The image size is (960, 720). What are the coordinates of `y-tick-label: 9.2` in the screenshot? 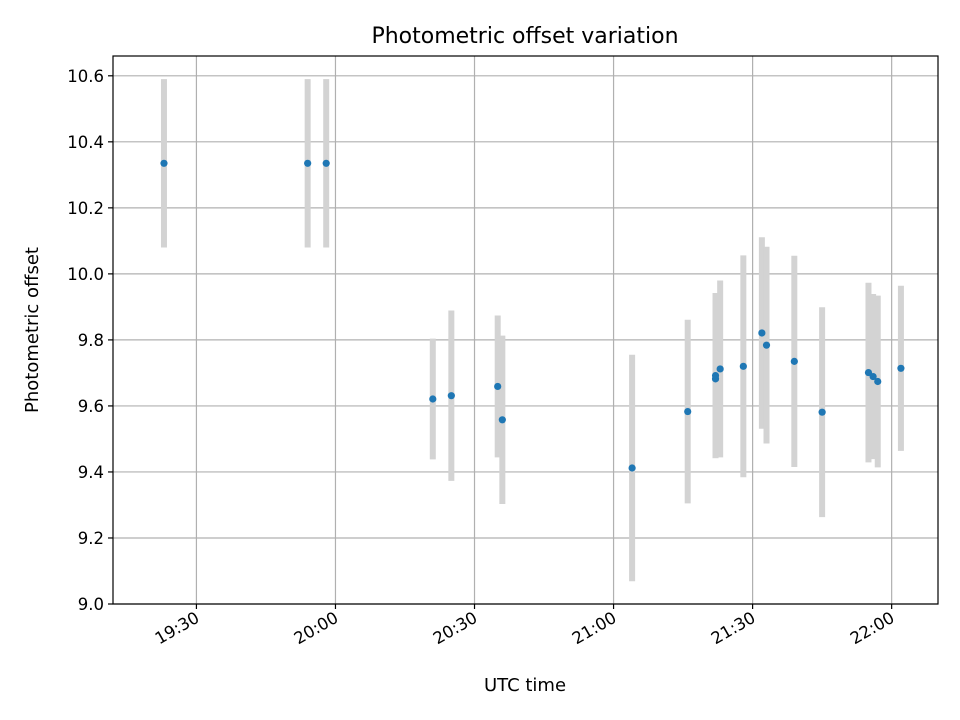 It's located at (91, 538).